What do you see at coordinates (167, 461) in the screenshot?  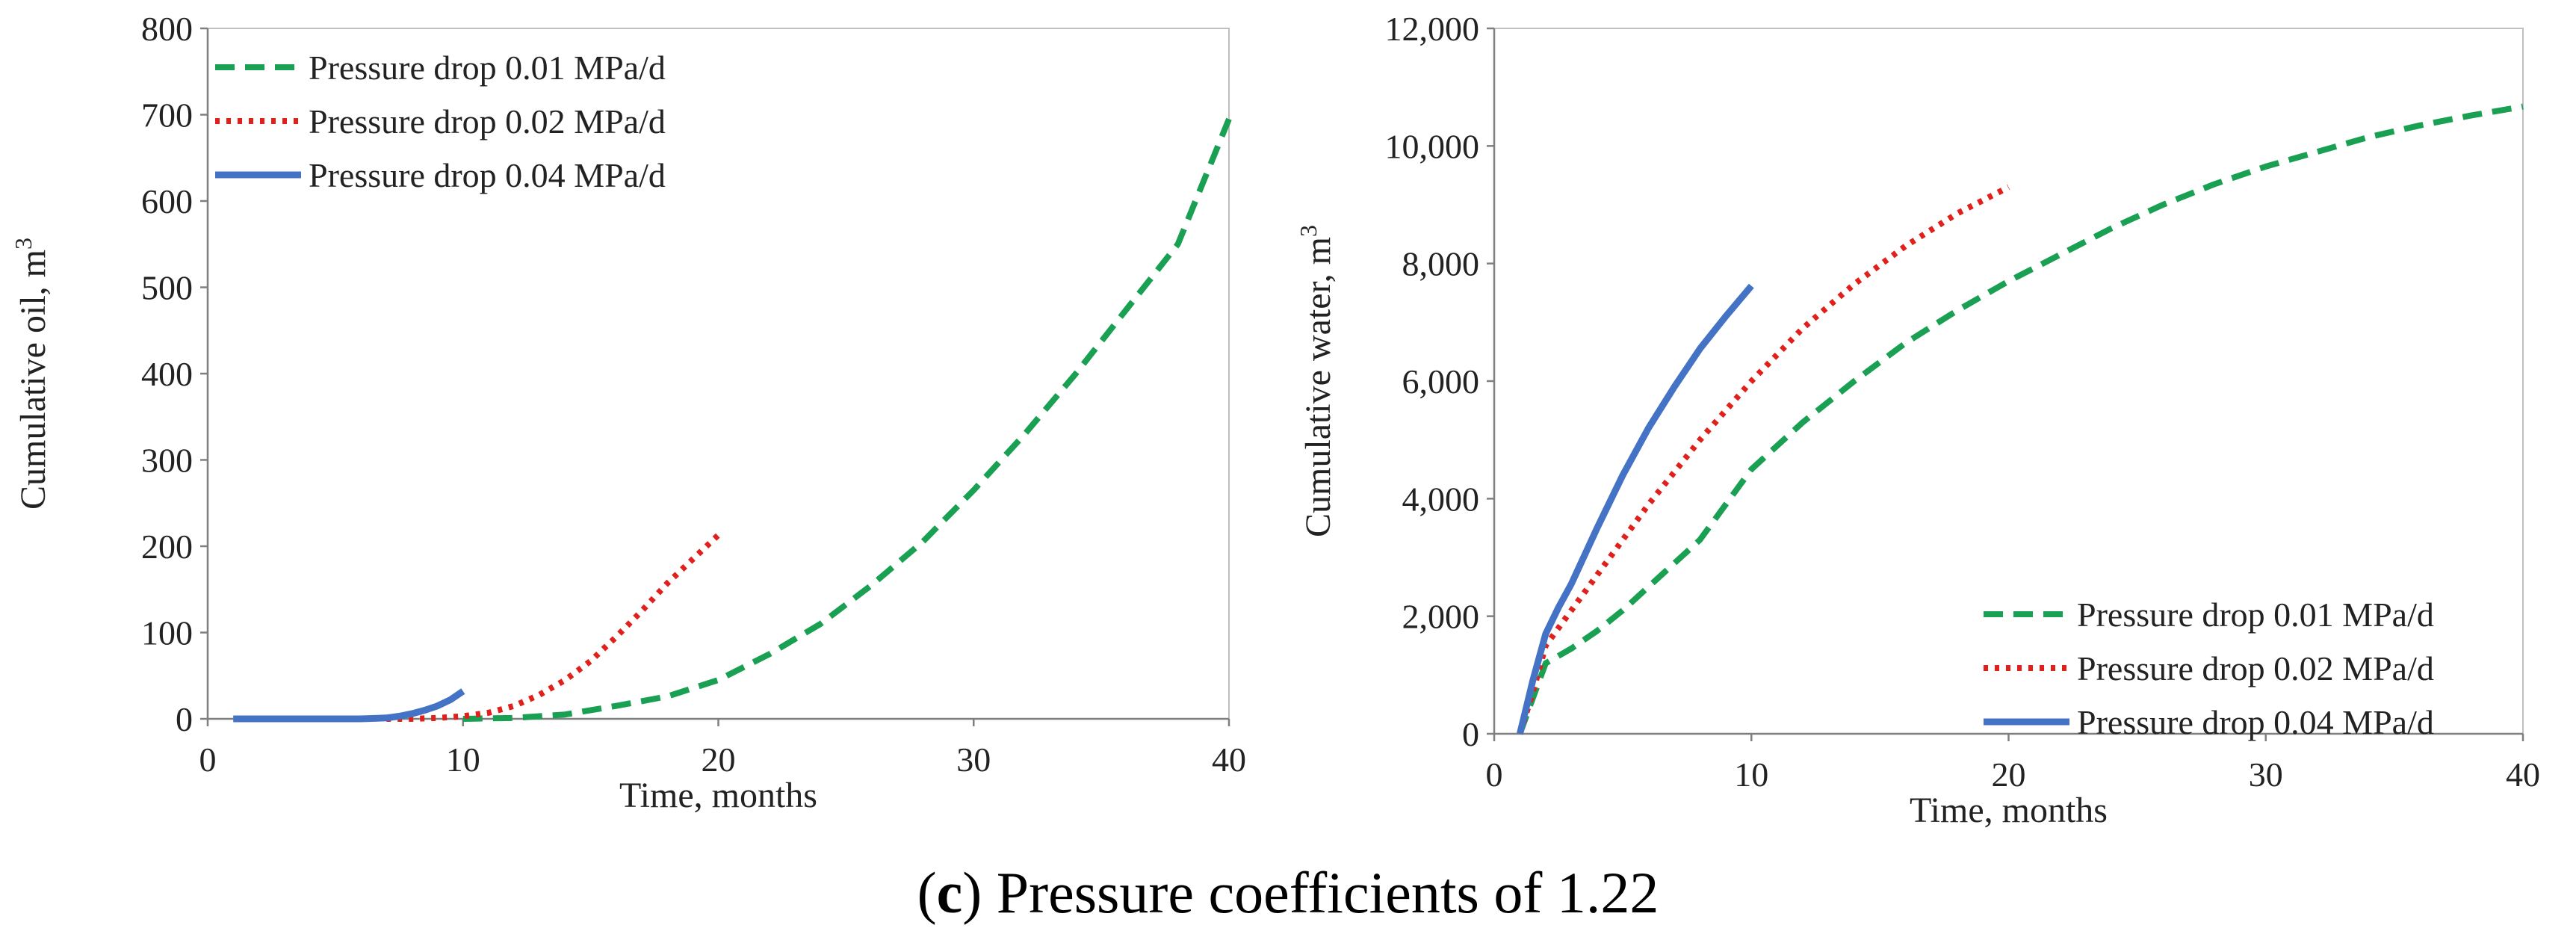 I see `y-tick-label: 300` at bounding box center [167, 461].